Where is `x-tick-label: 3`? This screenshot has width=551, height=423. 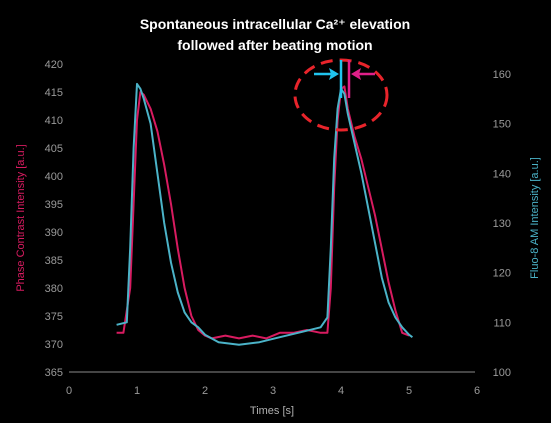
x-tick-label: 3 is located at coordinates (273, 391).